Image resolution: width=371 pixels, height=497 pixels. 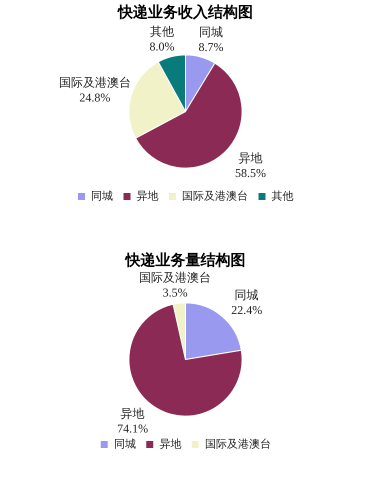 What do you see at coordinates (175, 293) in the screenshot?
I see `data-label: 3.5%` at bounding box center [175, 293].